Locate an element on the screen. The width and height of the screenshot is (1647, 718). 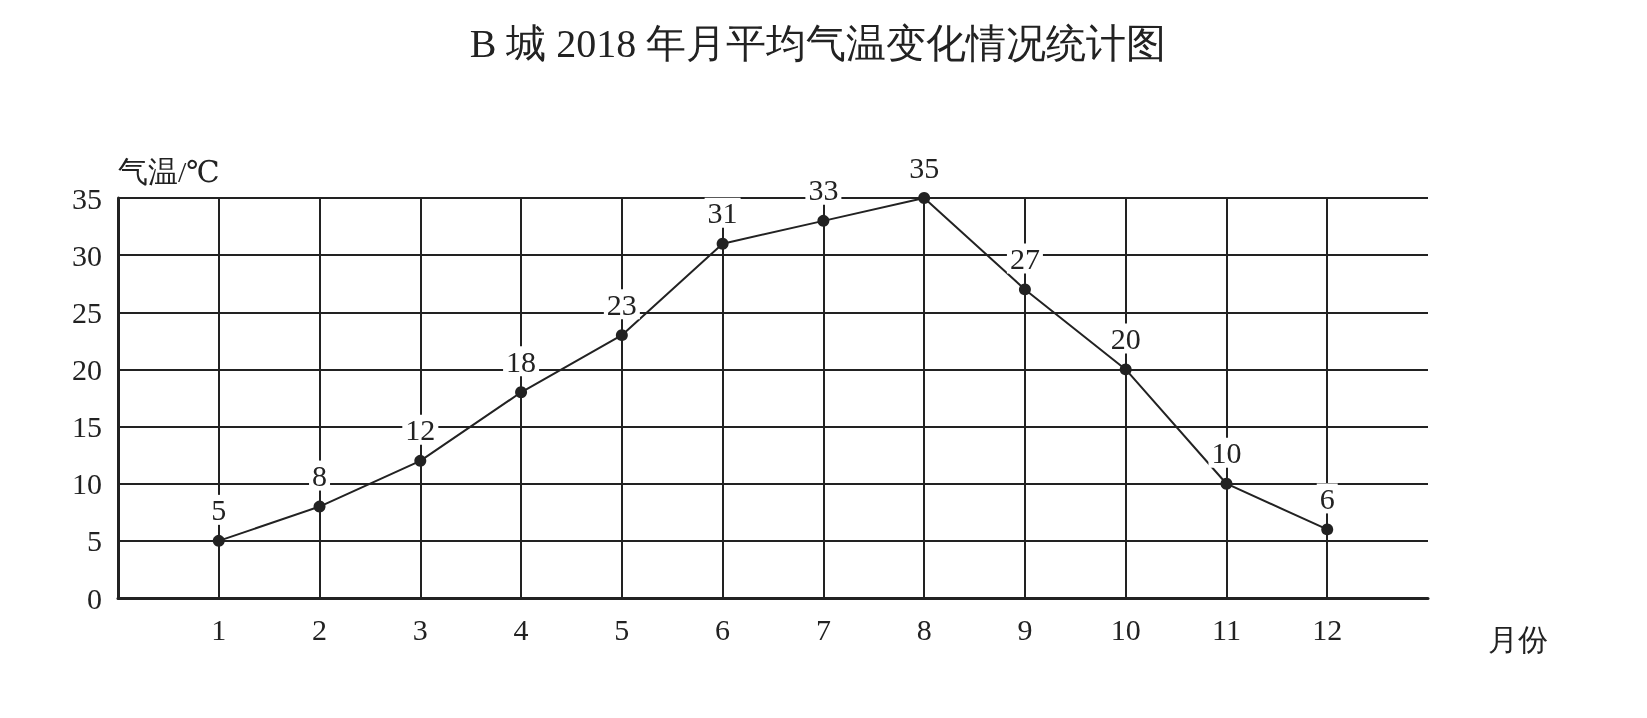
x-tick-label: 4 is located at coordinates (521, 629).